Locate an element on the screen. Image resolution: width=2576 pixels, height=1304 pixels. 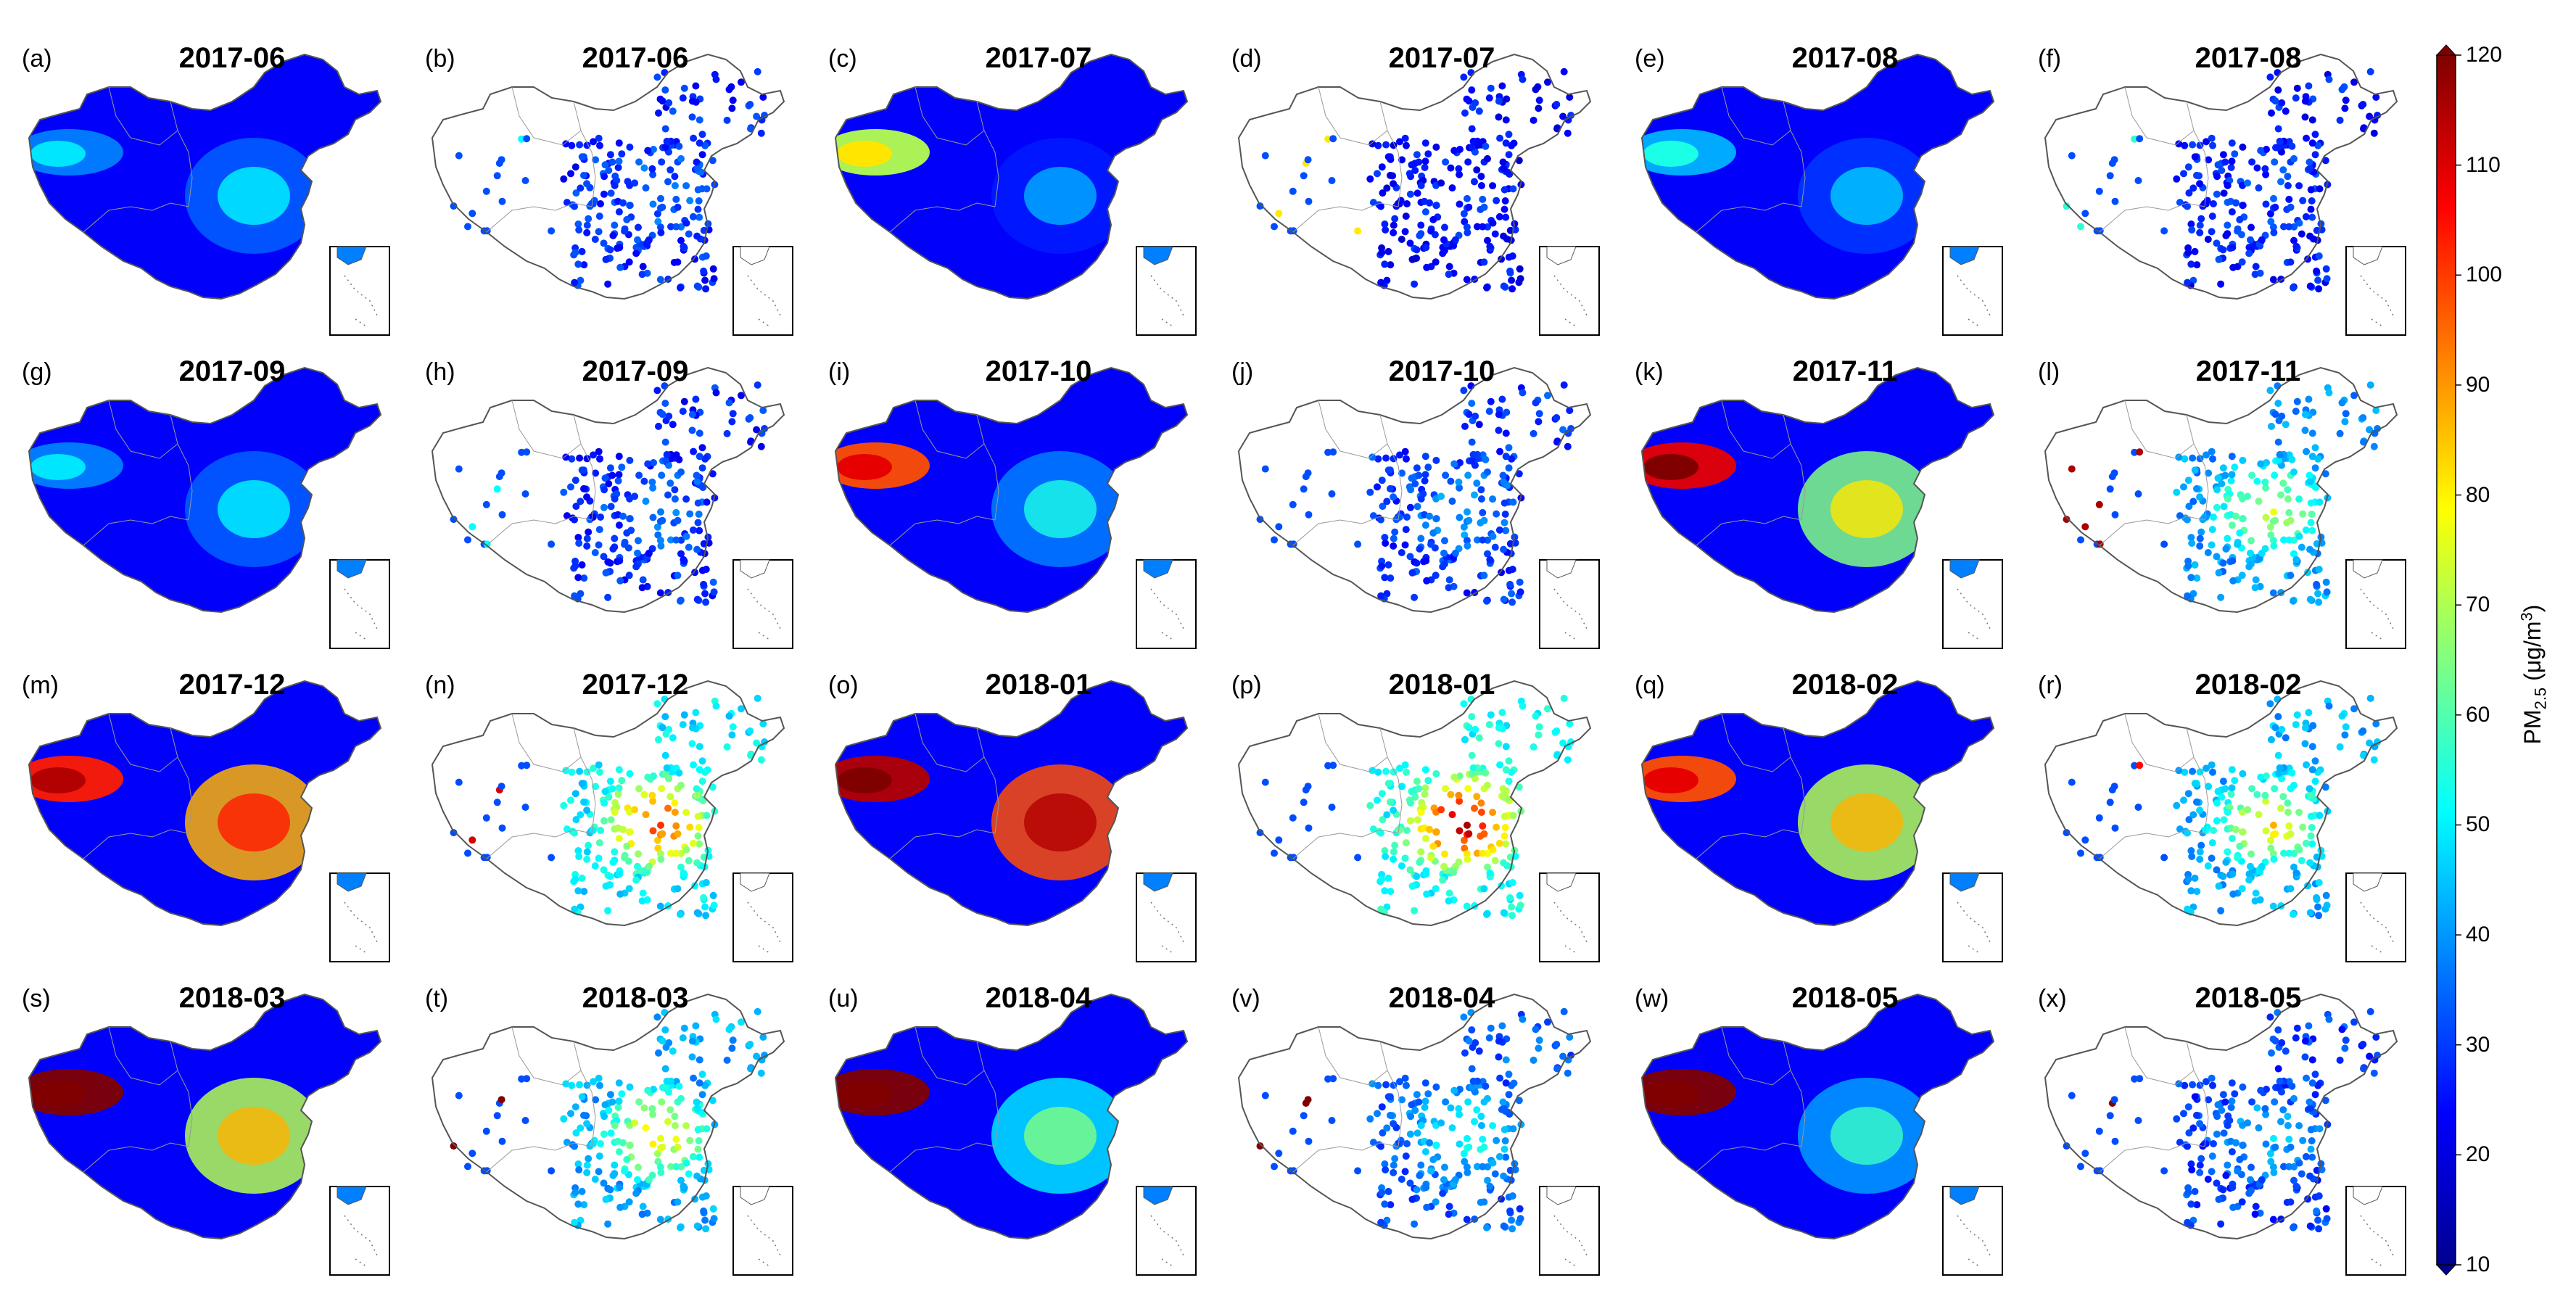
province-lines is located at coordinates (2154, 786).